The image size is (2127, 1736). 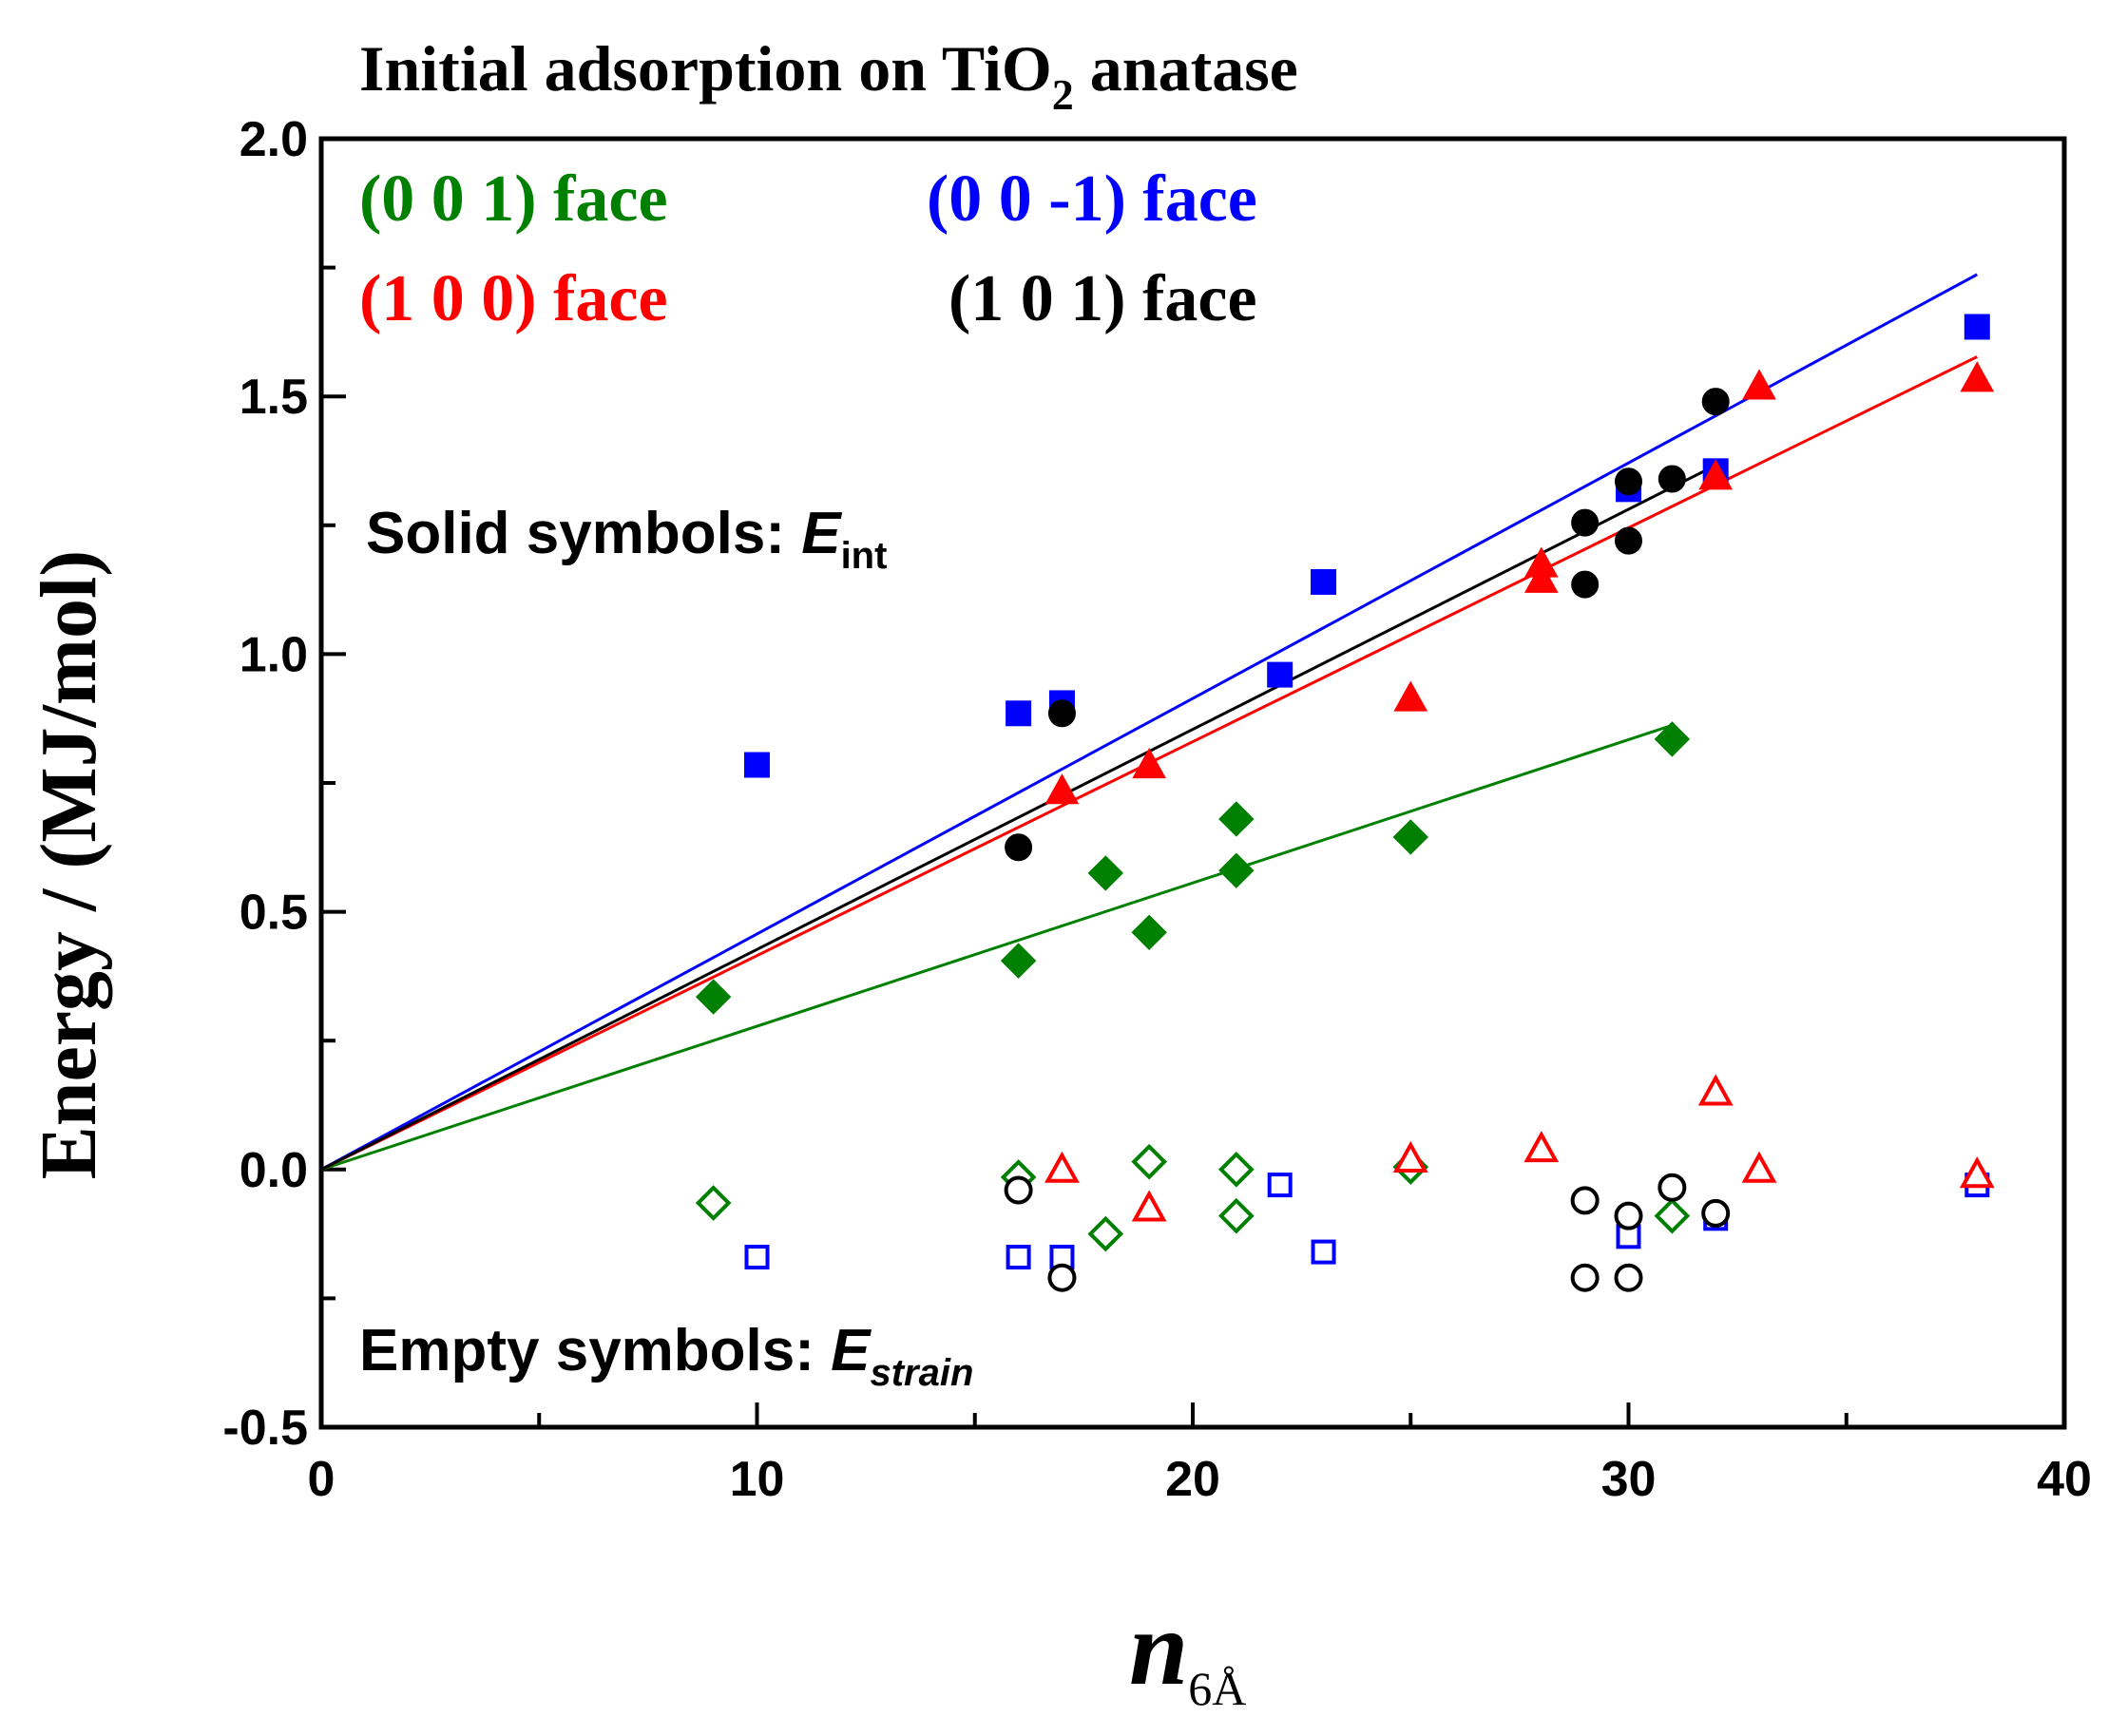 What do you see at coordinates (864, 556) in the screenshot?
I see `annotation-solid-sub: int` at bounding box center [864, 556].